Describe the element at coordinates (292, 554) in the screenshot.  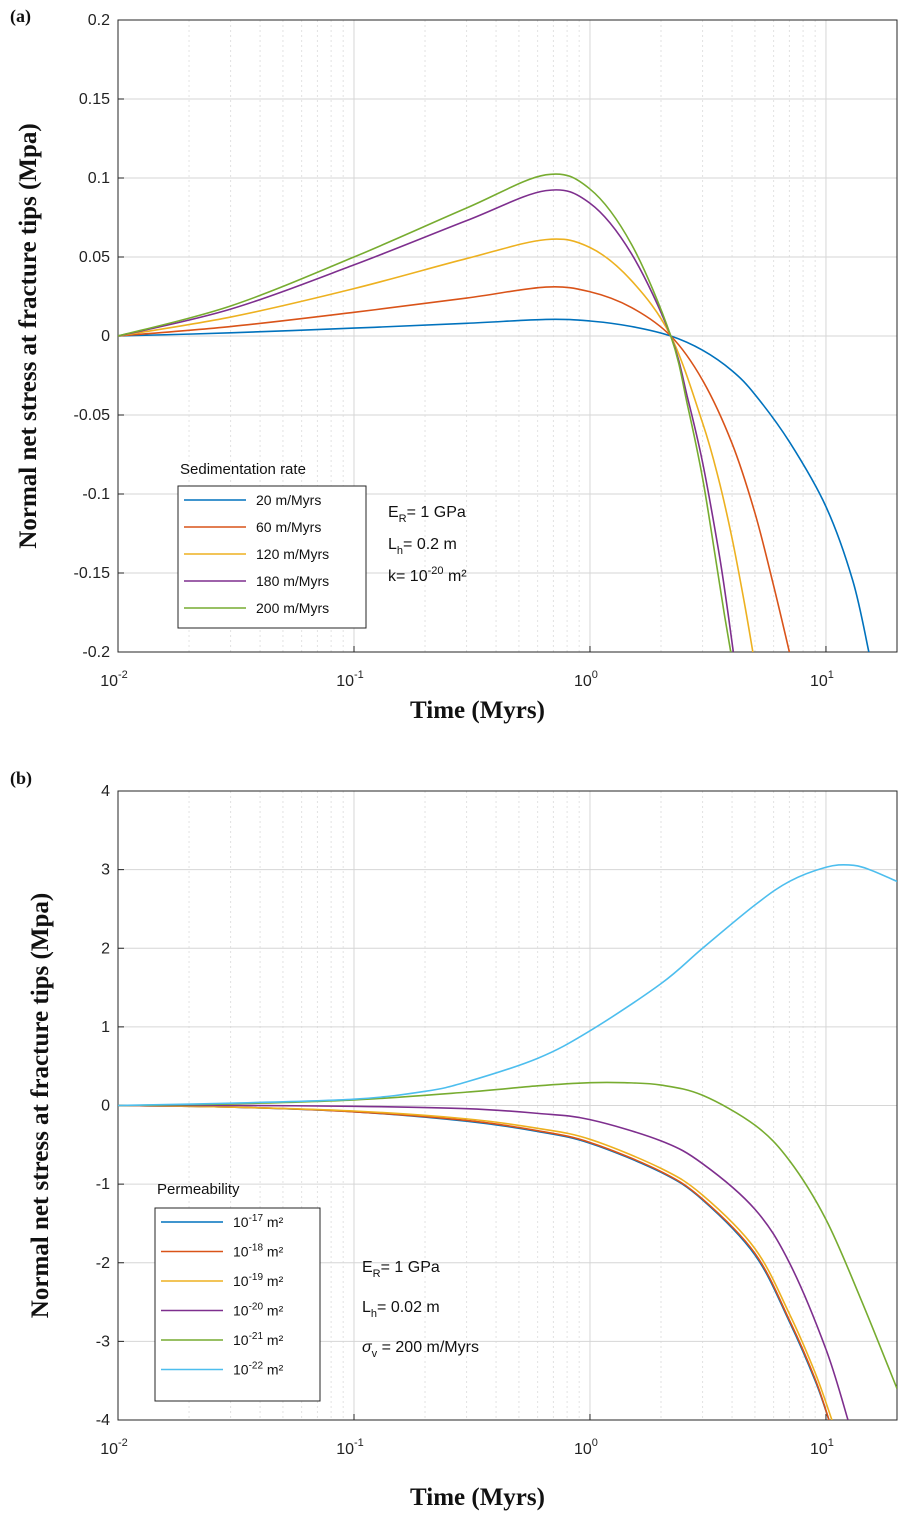
I see `legend-entry: 120 m/Myrs` at that location.